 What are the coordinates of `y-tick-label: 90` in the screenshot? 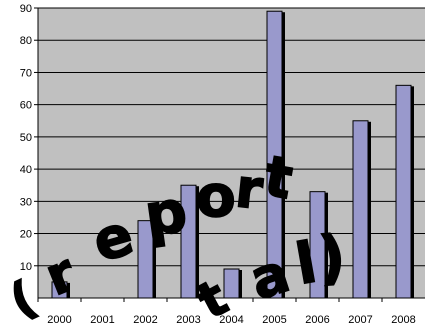 It's located at (26, 9).